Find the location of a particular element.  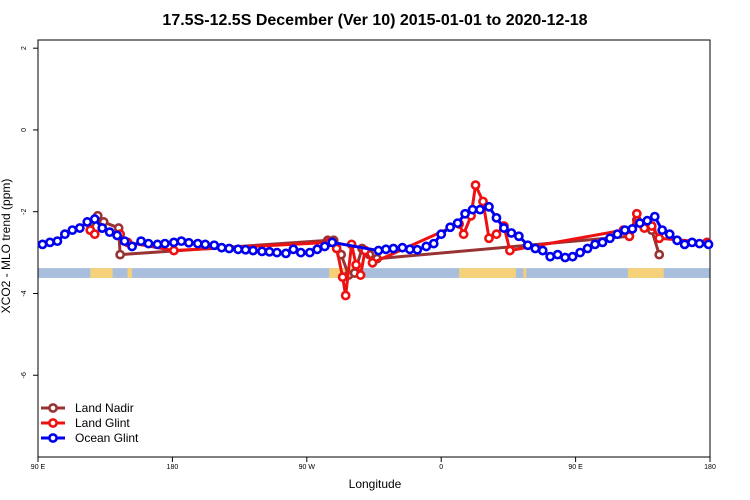

x-tick-label: 0 is located at coordinates (441, 467).